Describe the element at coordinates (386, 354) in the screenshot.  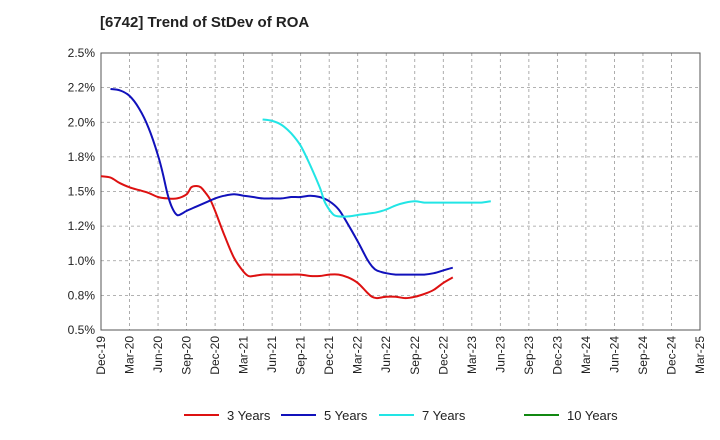
I see `x-tick-label: Jun-22` at that location.